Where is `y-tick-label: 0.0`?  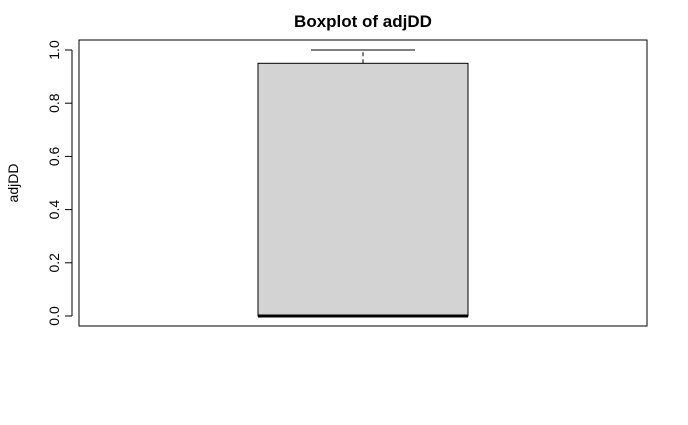 y-tick-label: 0.0 is located at coordinates (54, 316).